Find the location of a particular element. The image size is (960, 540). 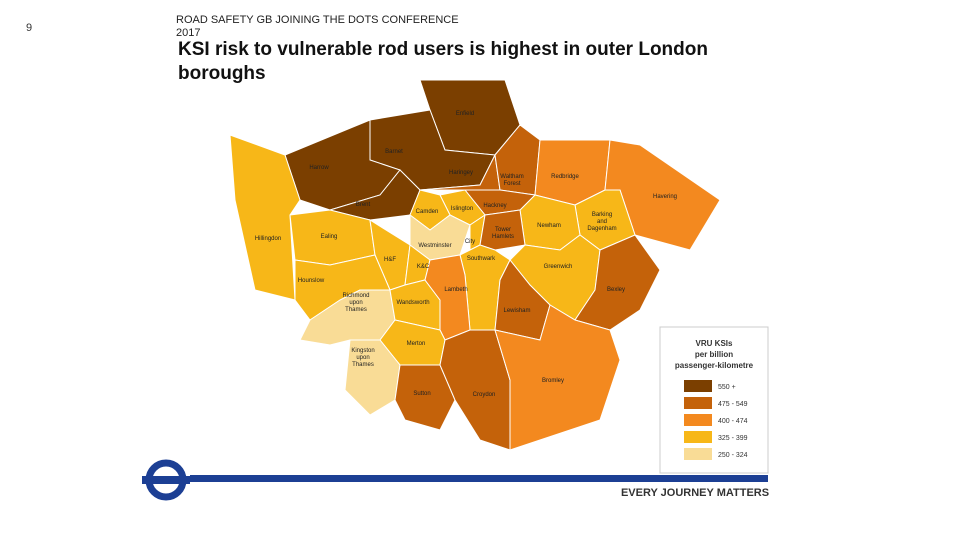

legend-title-line: passenger-kilometre is located at coordinates (714, 365).